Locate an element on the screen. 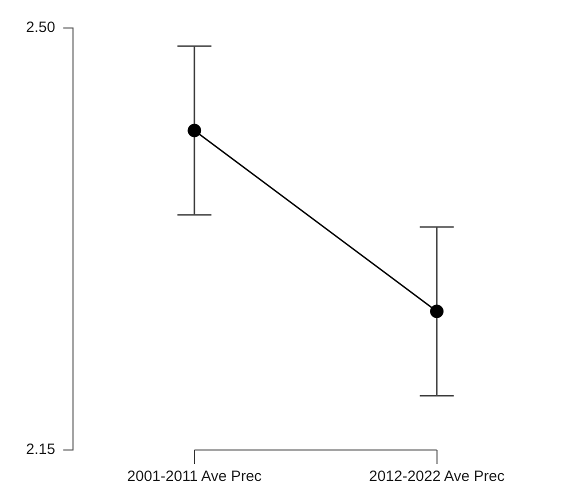 This screenshot has width=578, height=503. y-tick-label: 2.50 is located at coordinates (41, 27).